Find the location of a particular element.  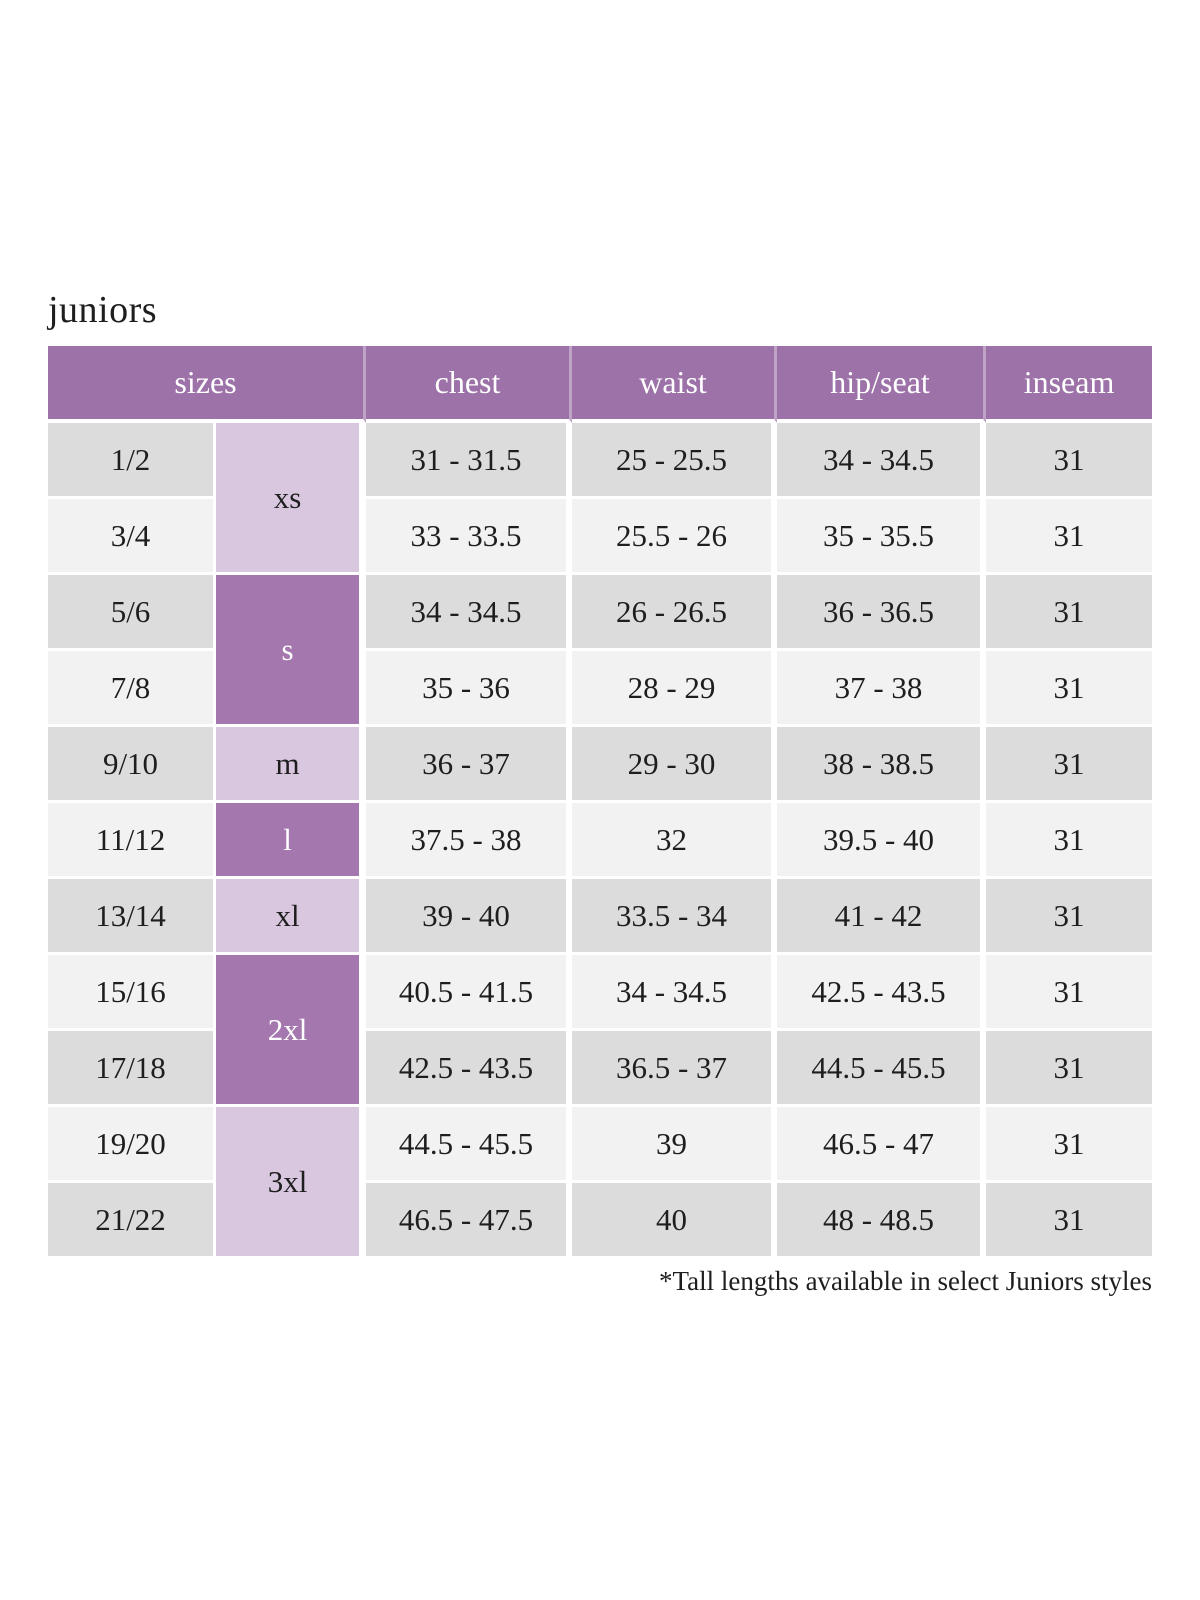

table-row: 7/8 35 - 36 28 - 29 37 - 38 31 is located at coordinates (600, 689).